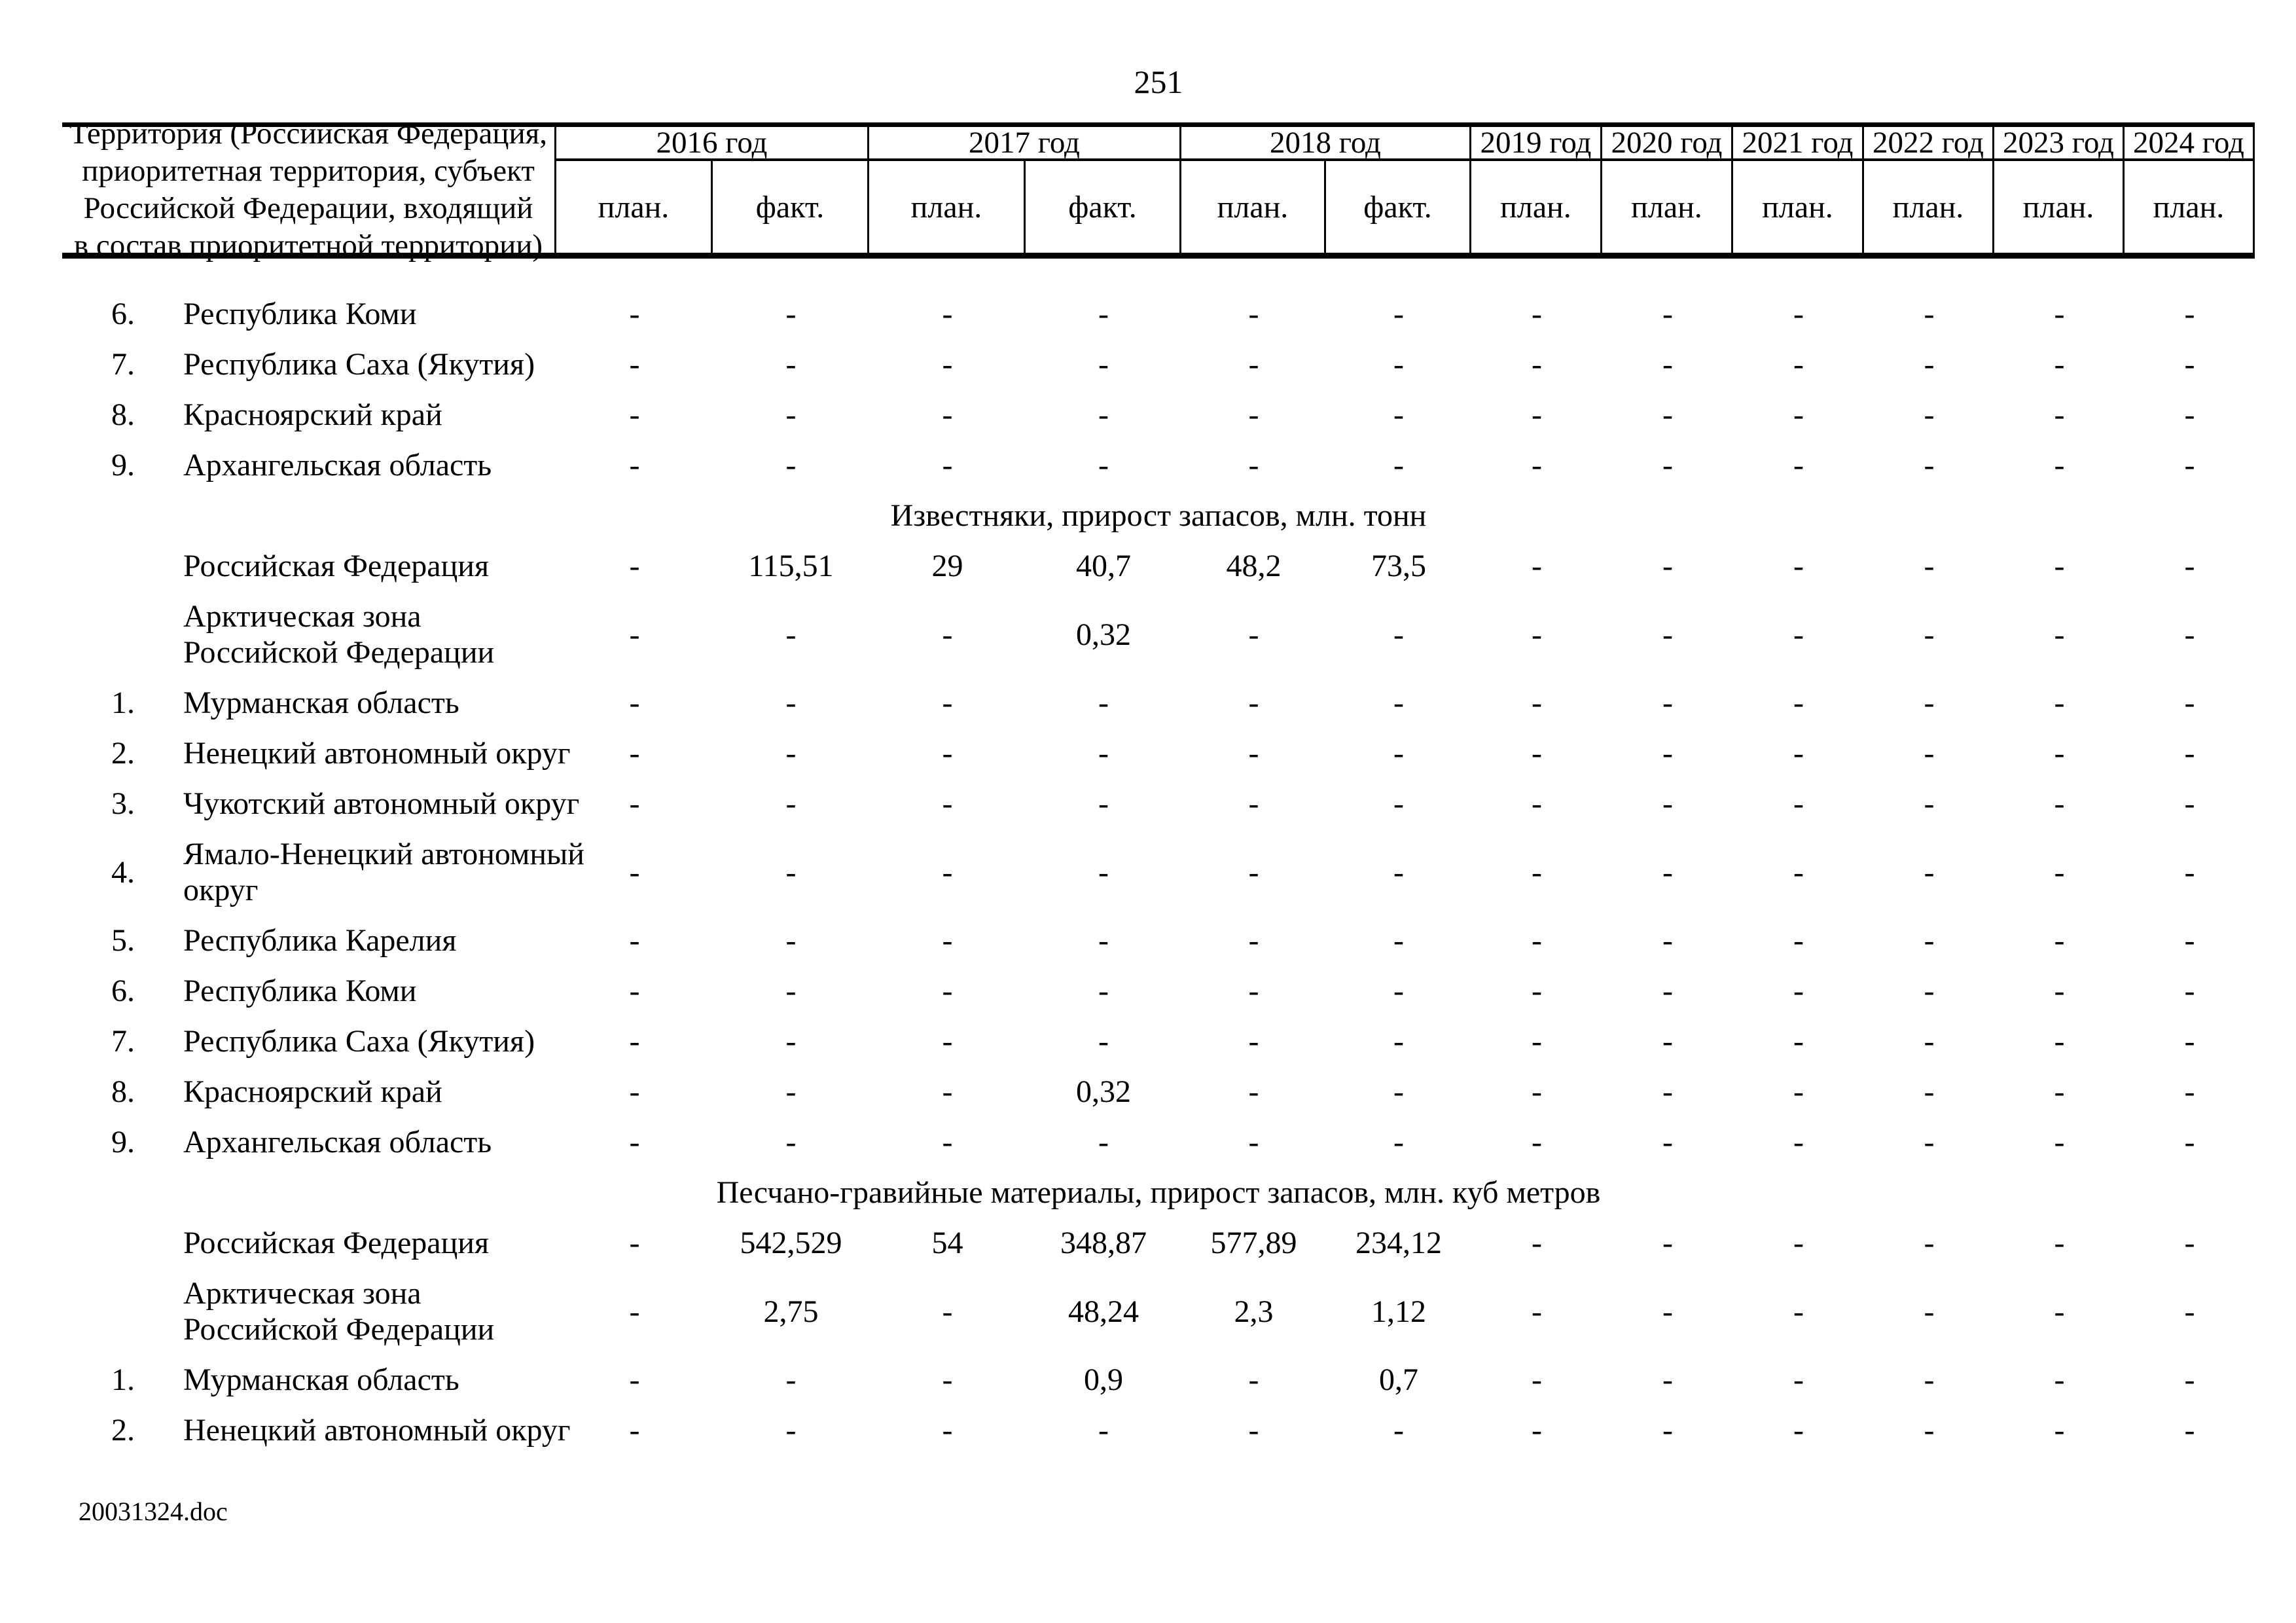  Describe the element at coordinates (309, 634) in the screenshot. I see `territory-cell: Арктическая зона Российской Федерации` at that location.